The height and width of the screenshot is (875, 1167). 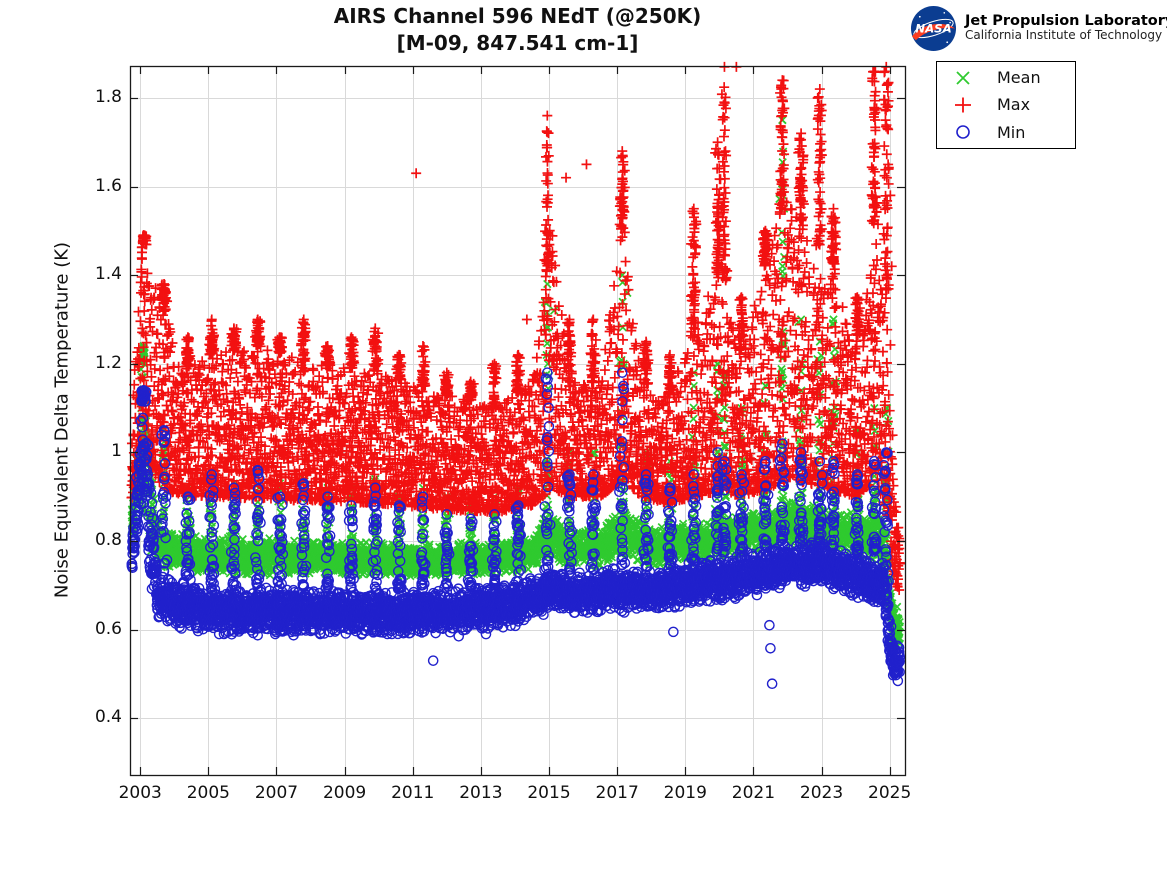 I want to click on x-tick-label: 2019, so click(x=685, y=793).